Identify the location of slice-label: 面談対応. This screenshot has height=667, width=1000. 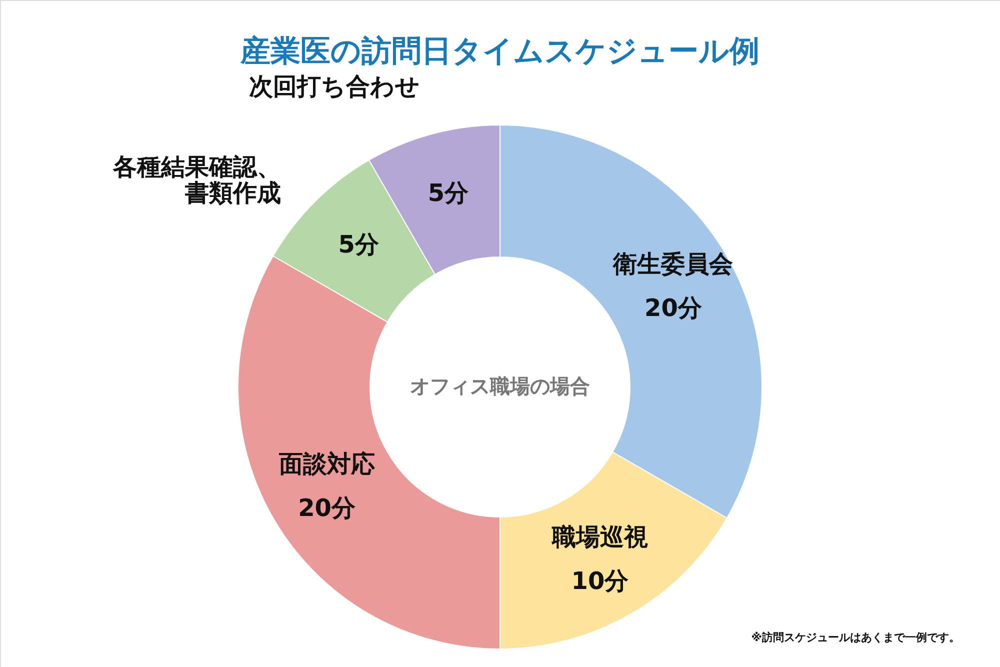
(326, 464).